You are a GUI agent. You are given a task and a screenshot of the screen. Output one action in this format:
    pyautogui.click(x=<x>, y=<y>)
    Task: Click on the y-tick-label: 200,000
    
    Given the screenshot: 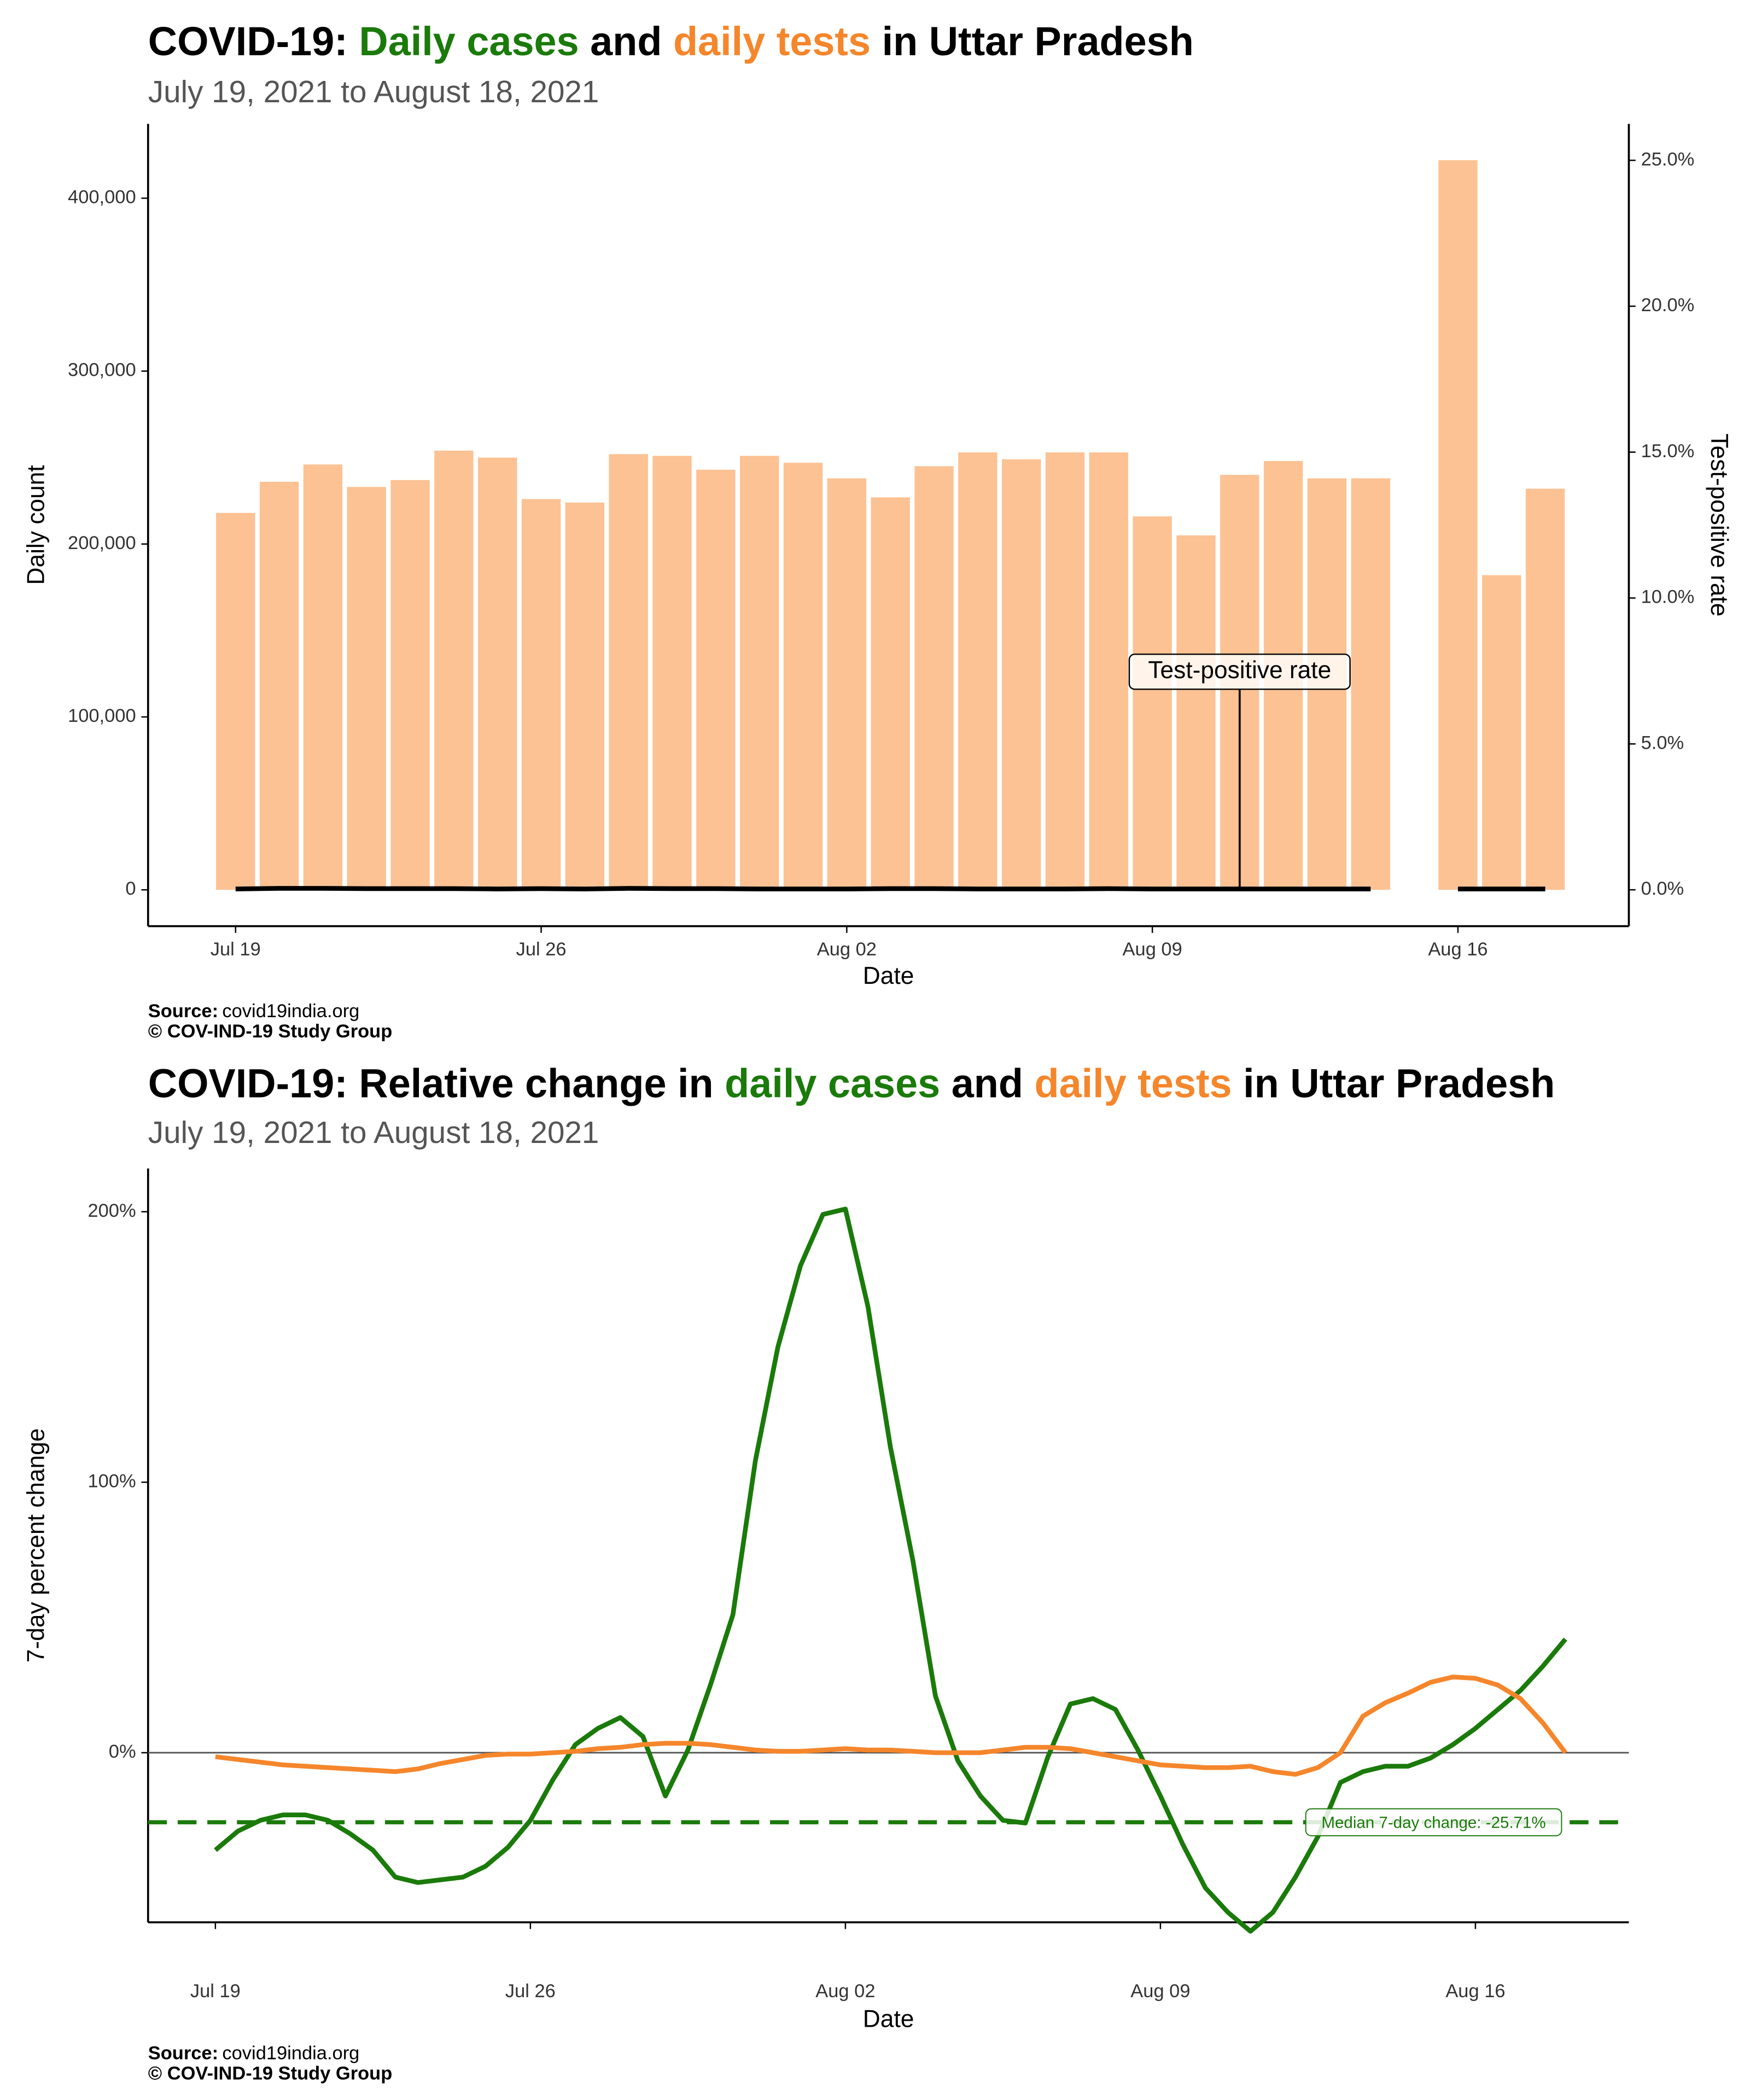 What is the action you would take?
    pyautogui.click(x=102, y=543)
    